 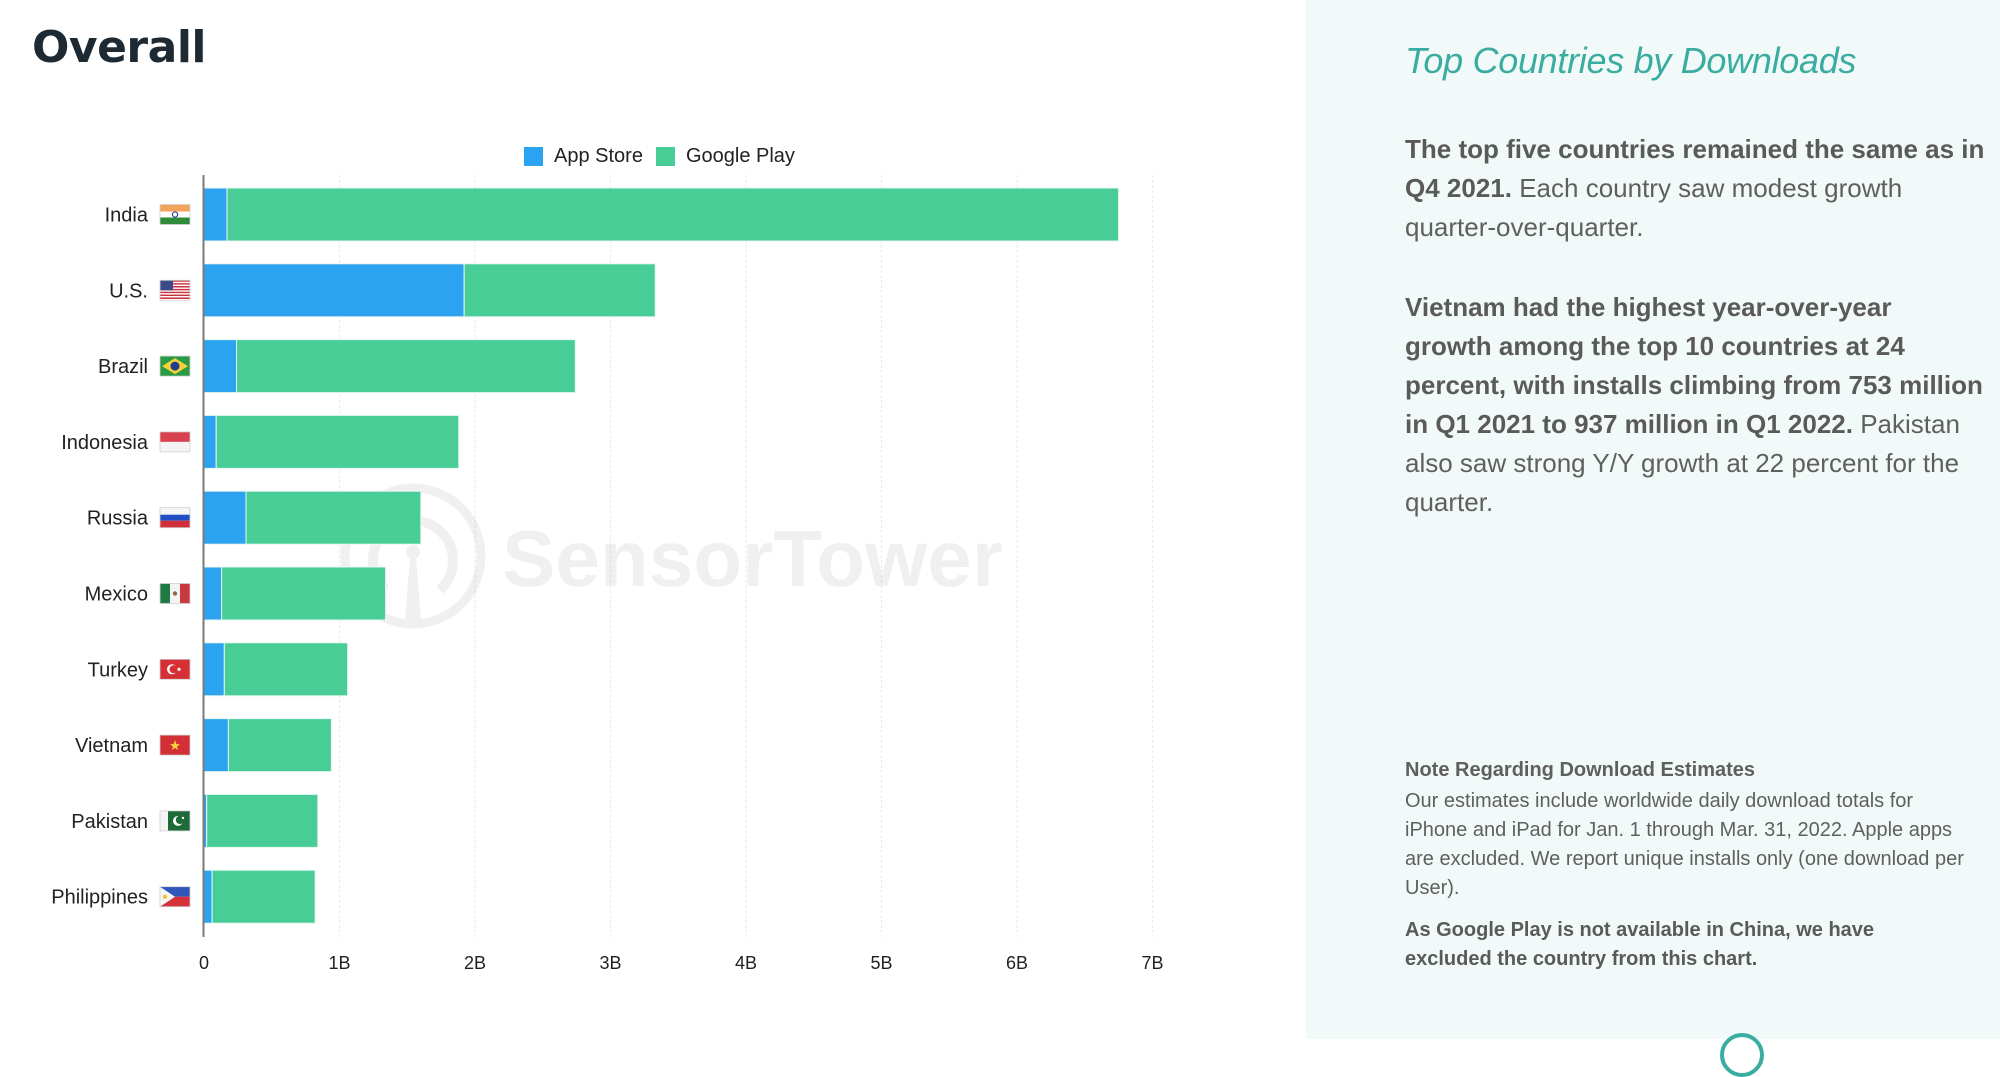 What do you see at coordinates (175, 821) in the screenshot?
I see `flag-pakistan-icon` at bounding box center [175, 821].